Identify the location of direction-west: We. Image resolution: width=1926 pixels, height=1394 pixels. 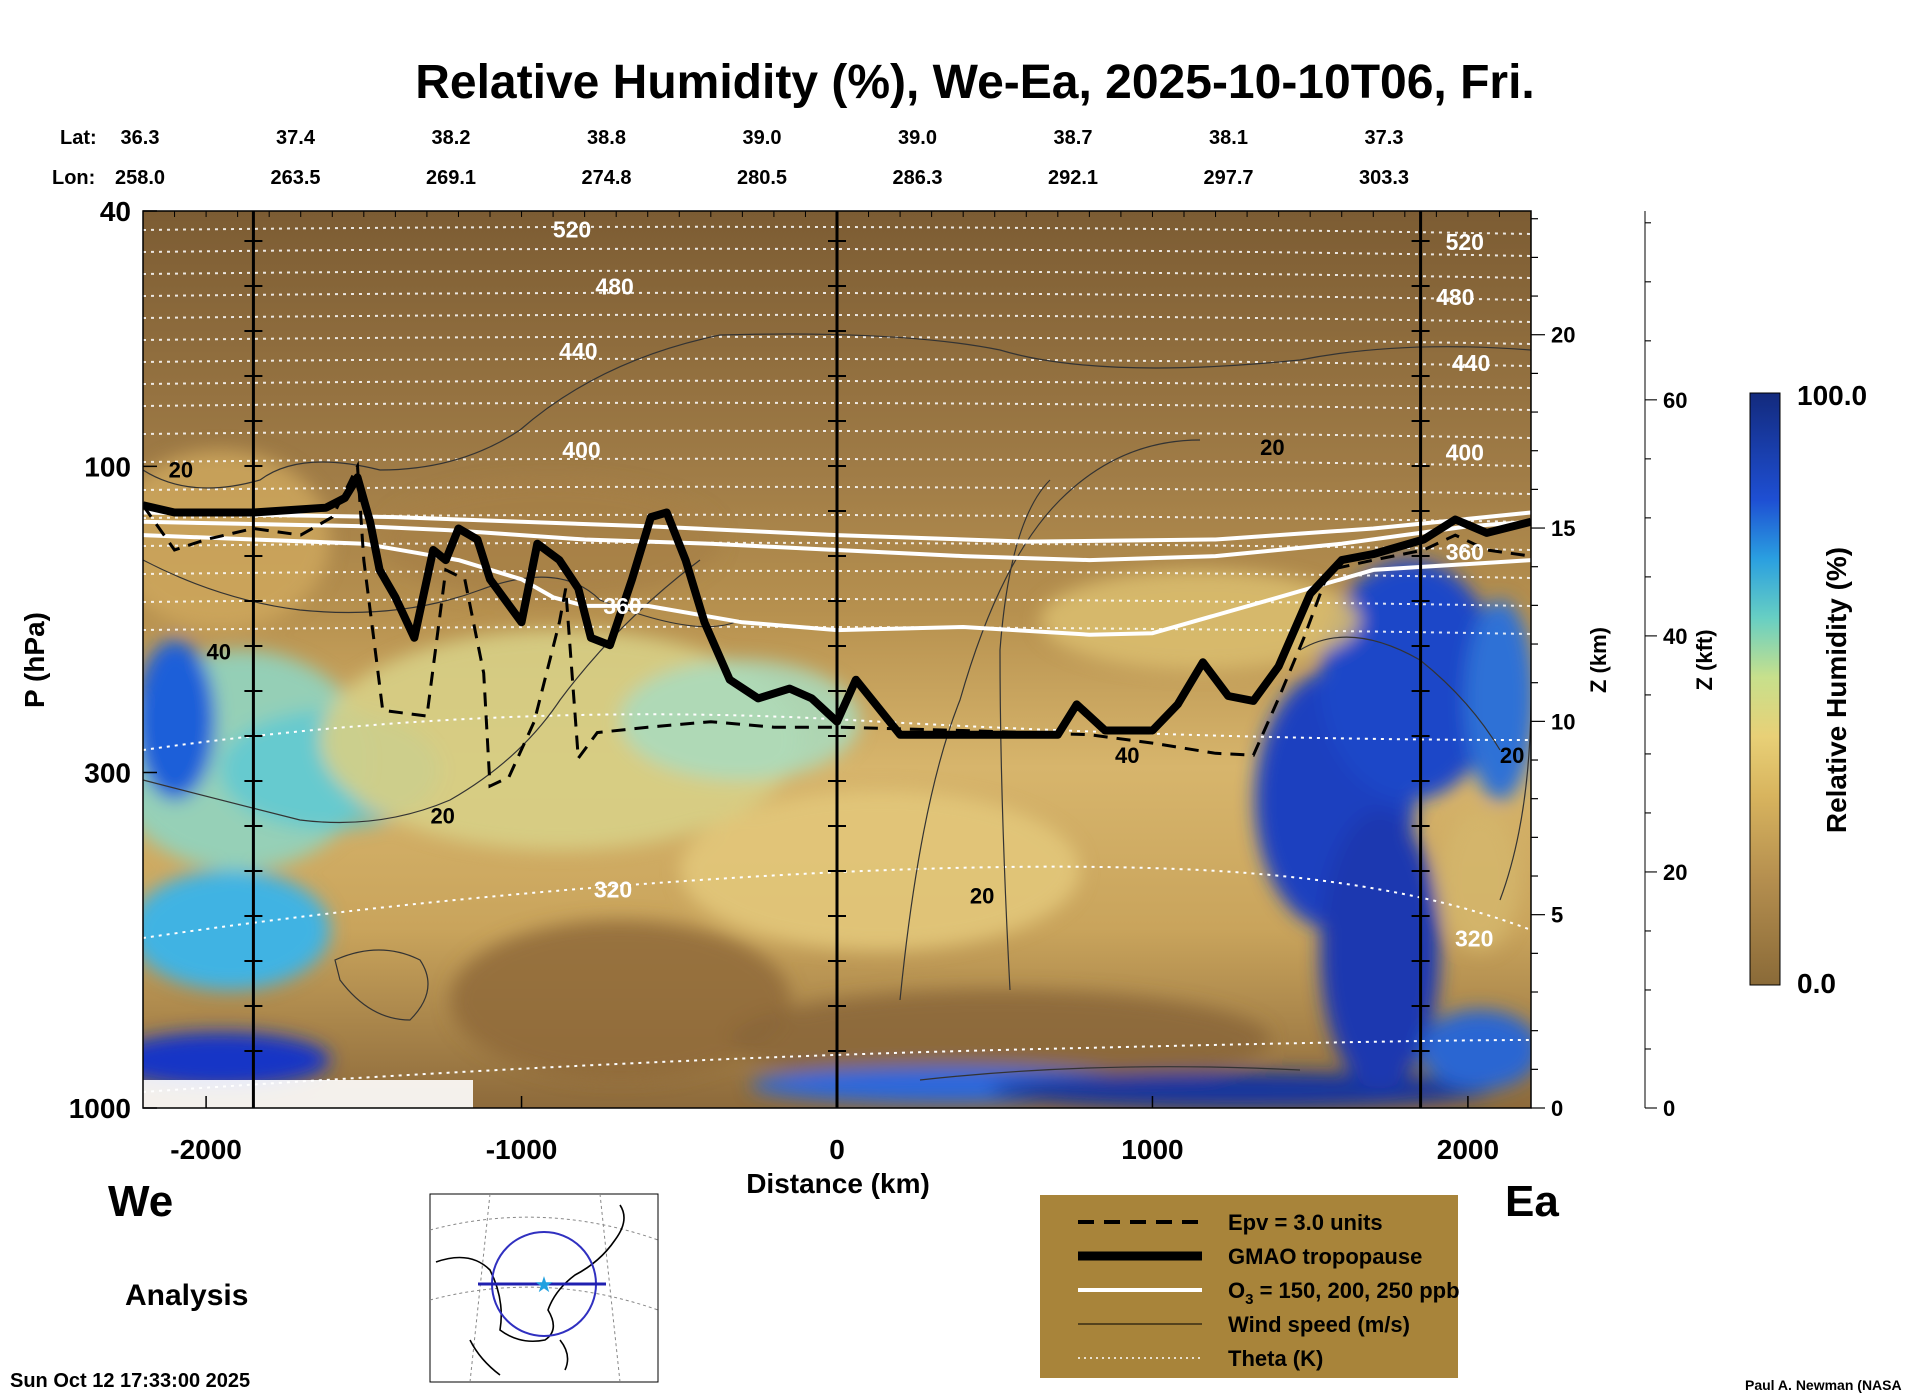
(140, 1201).